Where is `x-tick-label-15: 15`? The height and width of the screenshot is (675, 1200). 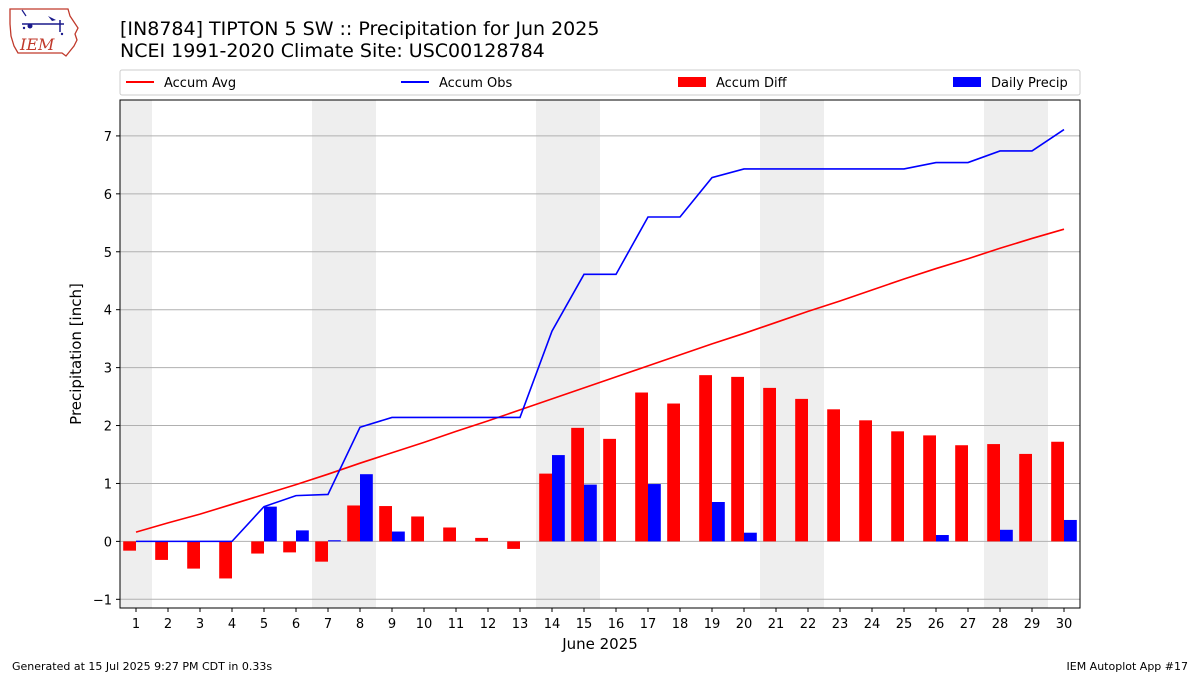
x-tick-label-15: 15 is located at coordinates (584, 624).